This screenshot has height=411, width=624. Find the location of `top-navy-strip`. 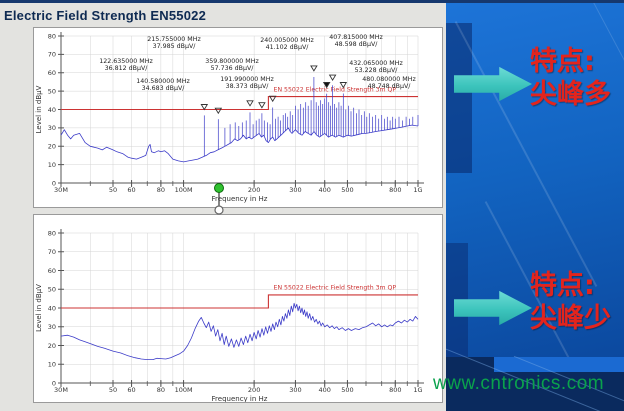

top-navy-strip is located at coordinates (312, 1).